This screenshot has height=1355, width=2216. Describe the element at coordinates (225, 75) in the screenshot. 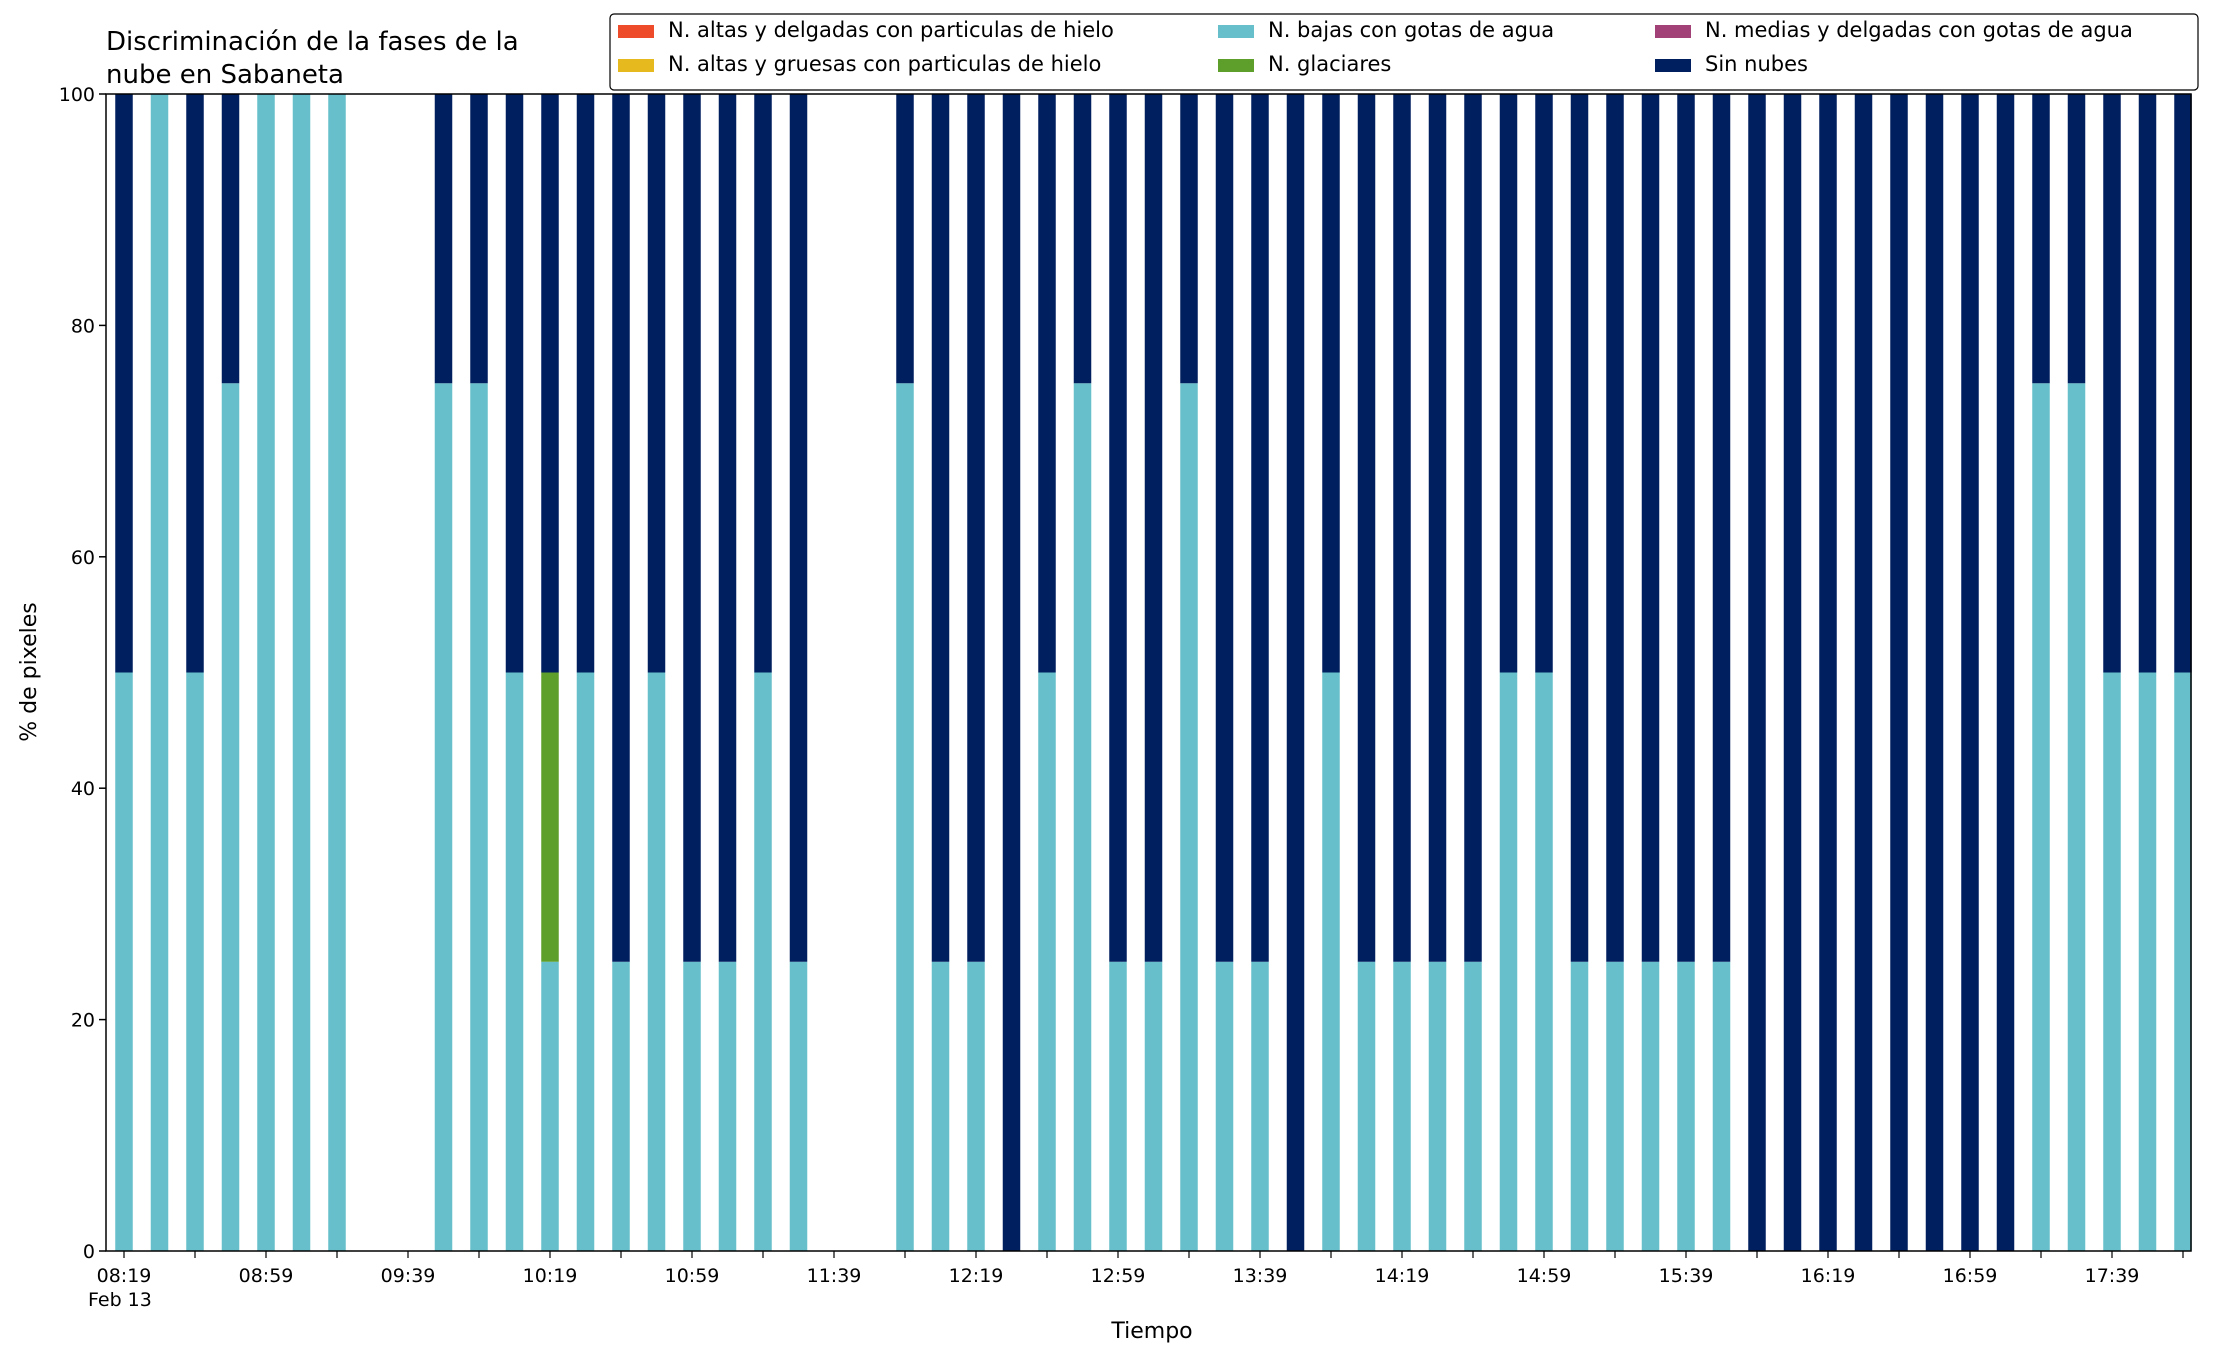

I see `chart-title-line-2: nube en Sabaneta` at that location.